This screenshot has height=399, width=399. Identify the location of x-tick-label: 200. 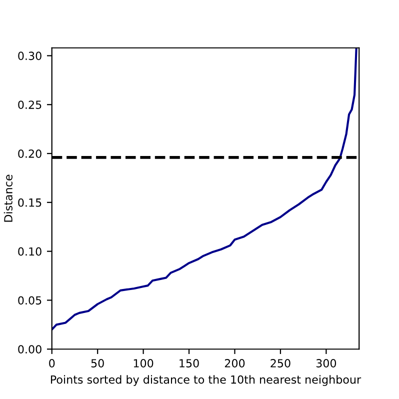
(234, 363).